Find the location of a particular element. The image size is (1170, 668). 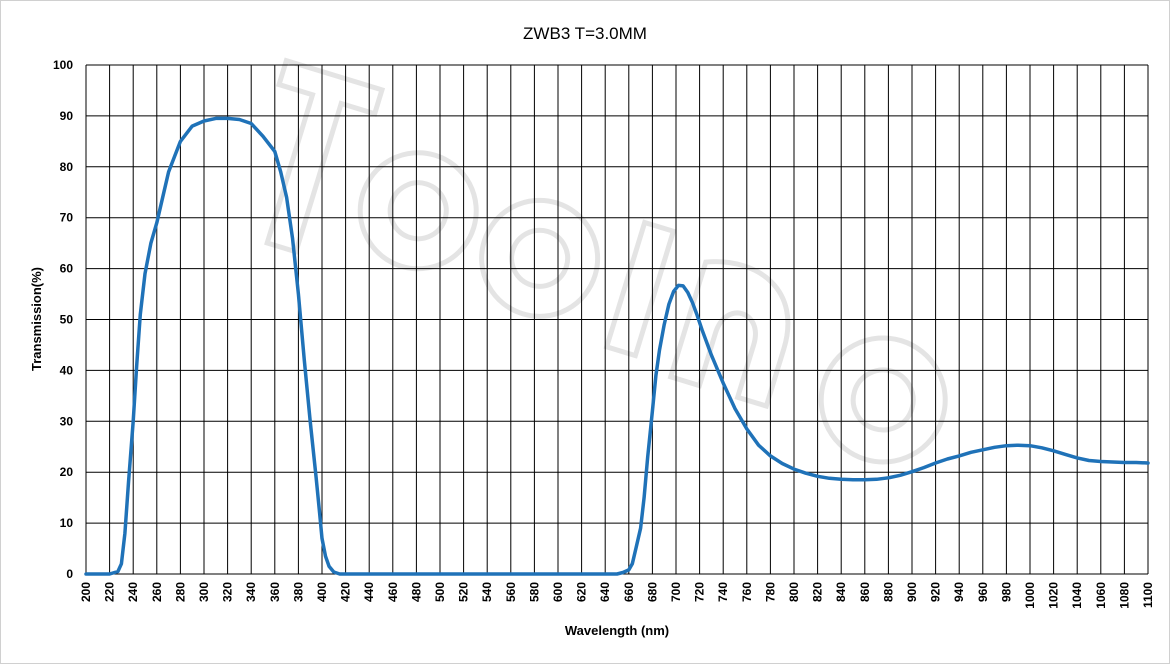

x-tick-label: 640 is located at coordinates (605, 592).